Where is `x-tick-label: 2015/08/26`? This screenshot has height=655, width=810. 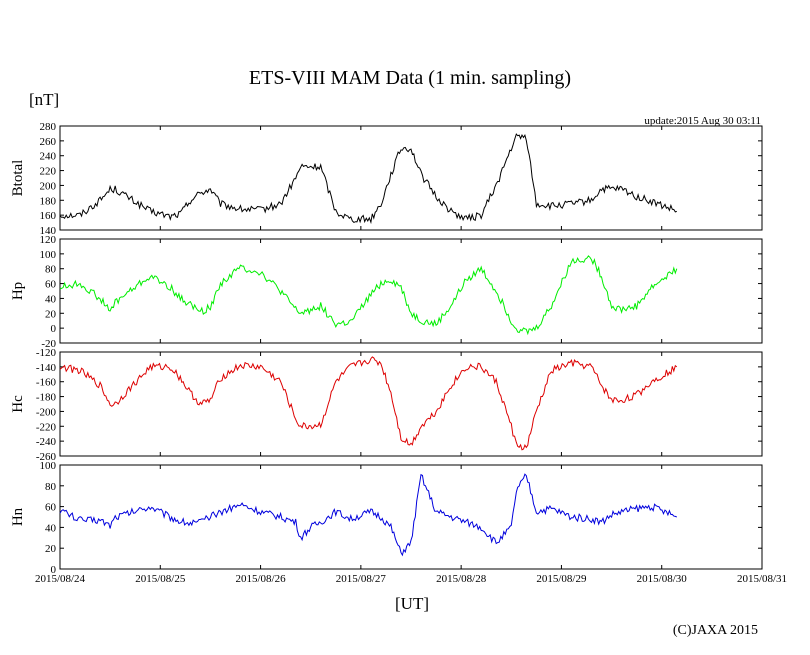
x-tick-label: 2015/08/26 is located at coordinates (261, 579).